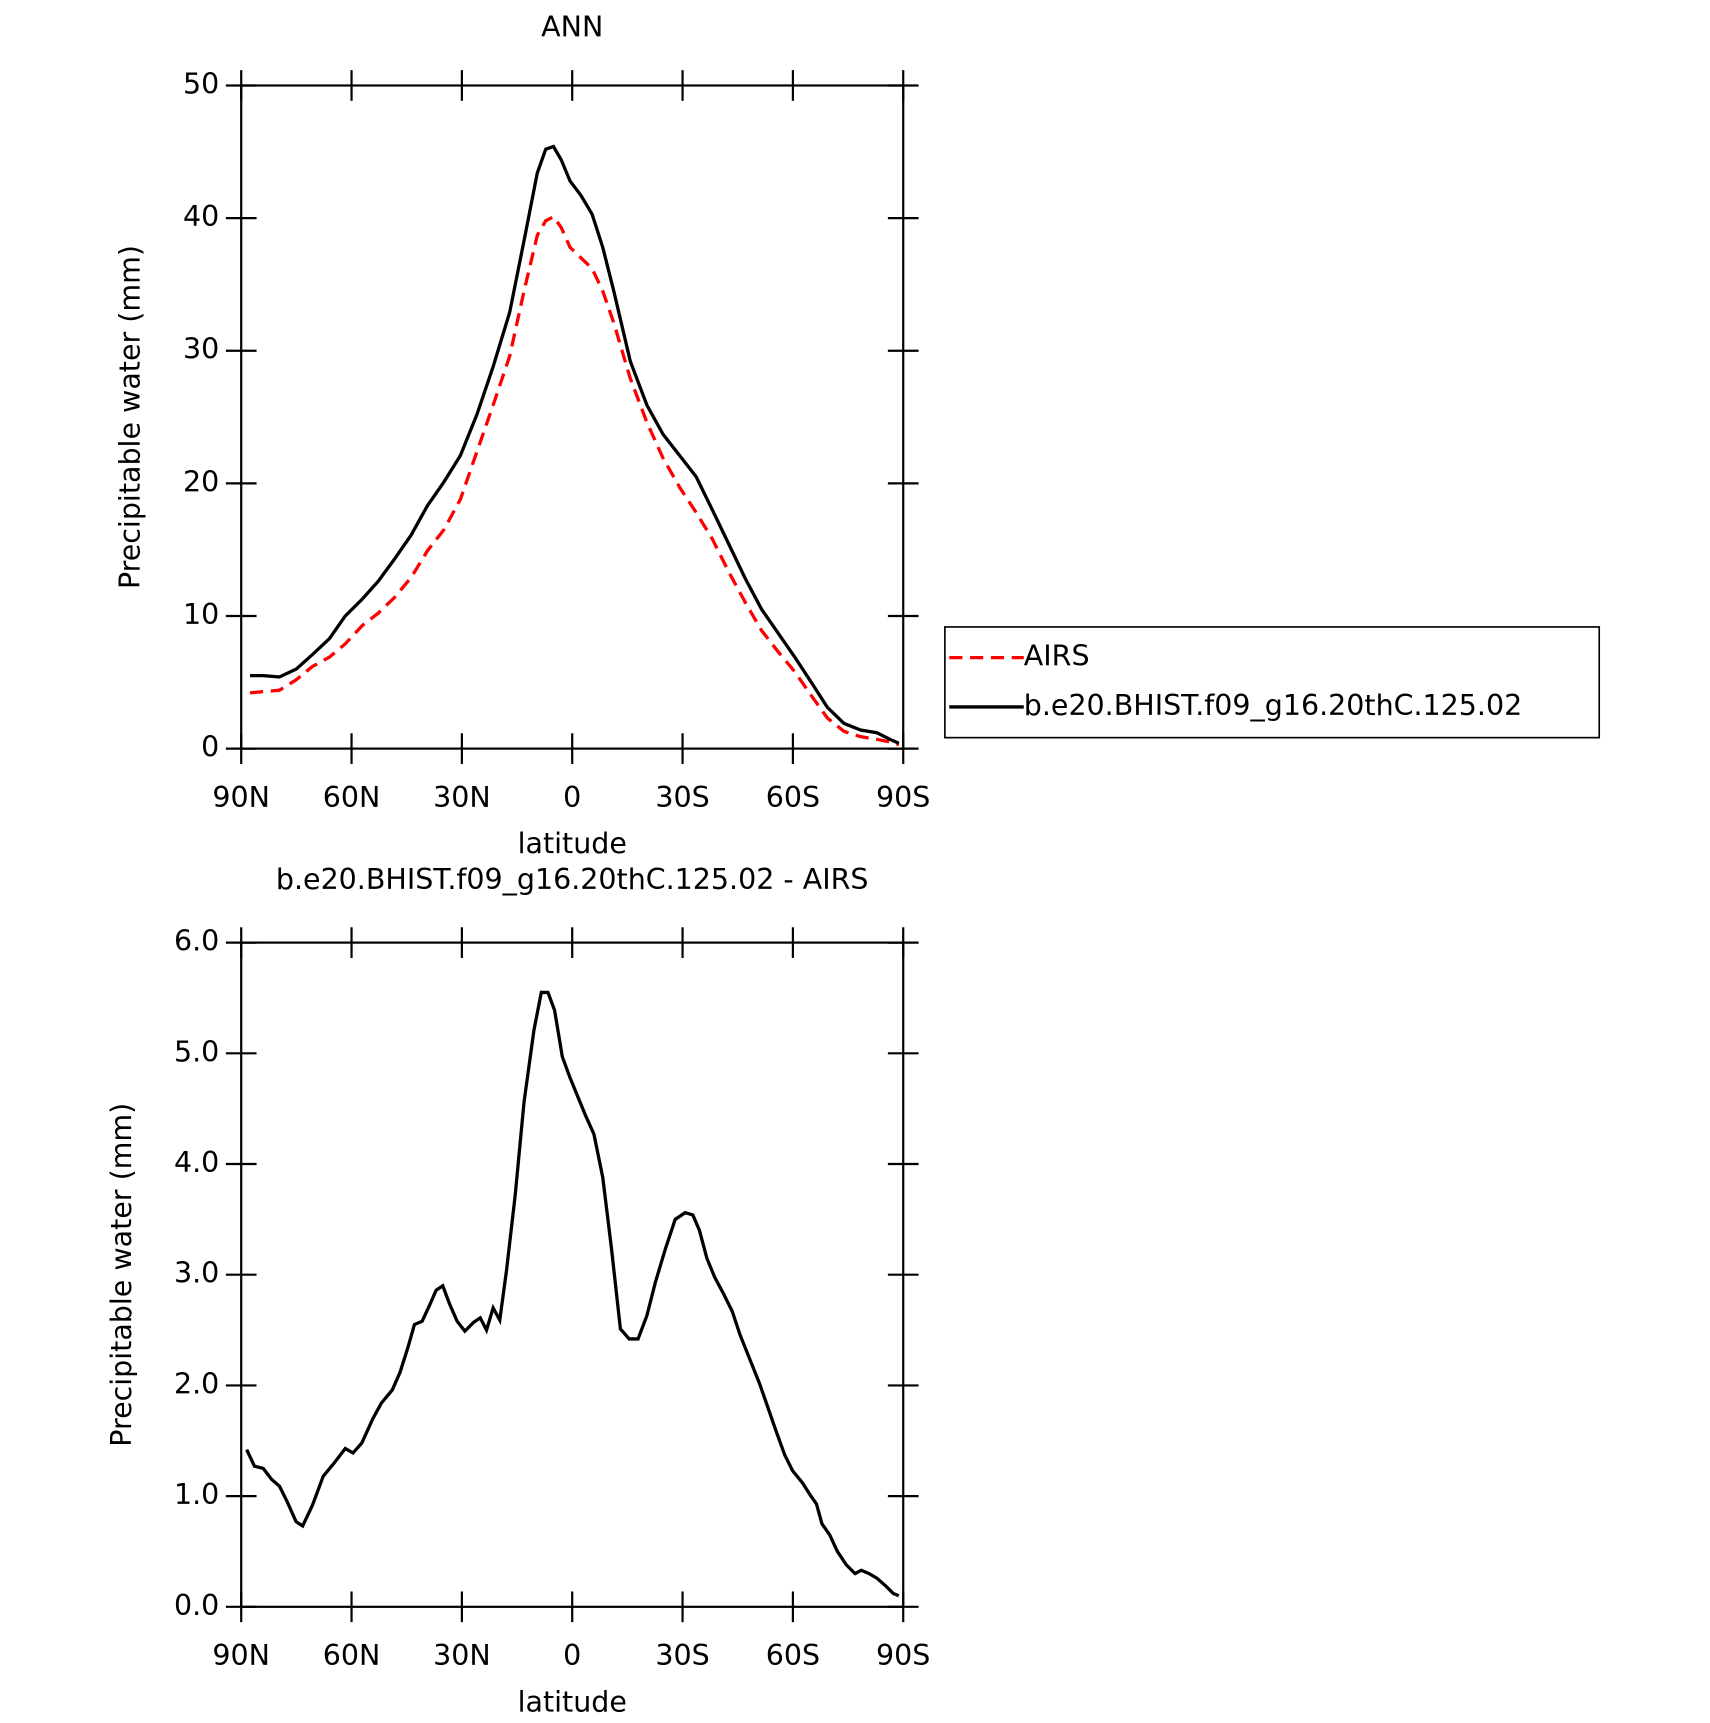 This screenshot has height=1723, width=1710. What do you see at coordinates (196, 1605) in the screenshot?
I see `y-tick-label: 0.0` at bounding box center [196, 1605].